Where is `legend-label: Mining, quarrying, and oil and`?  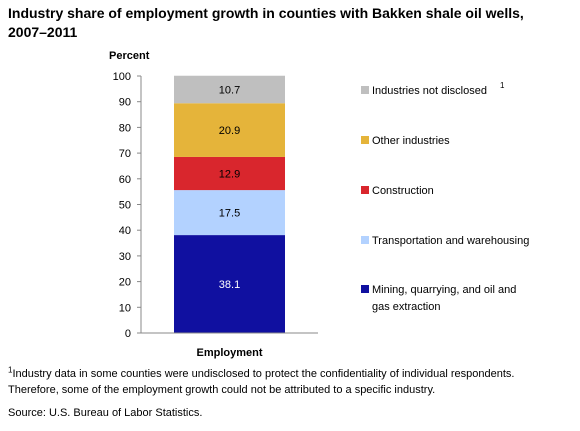
legend-label: Mining, quarrying, and oil and is located at coordinates (444, 290).